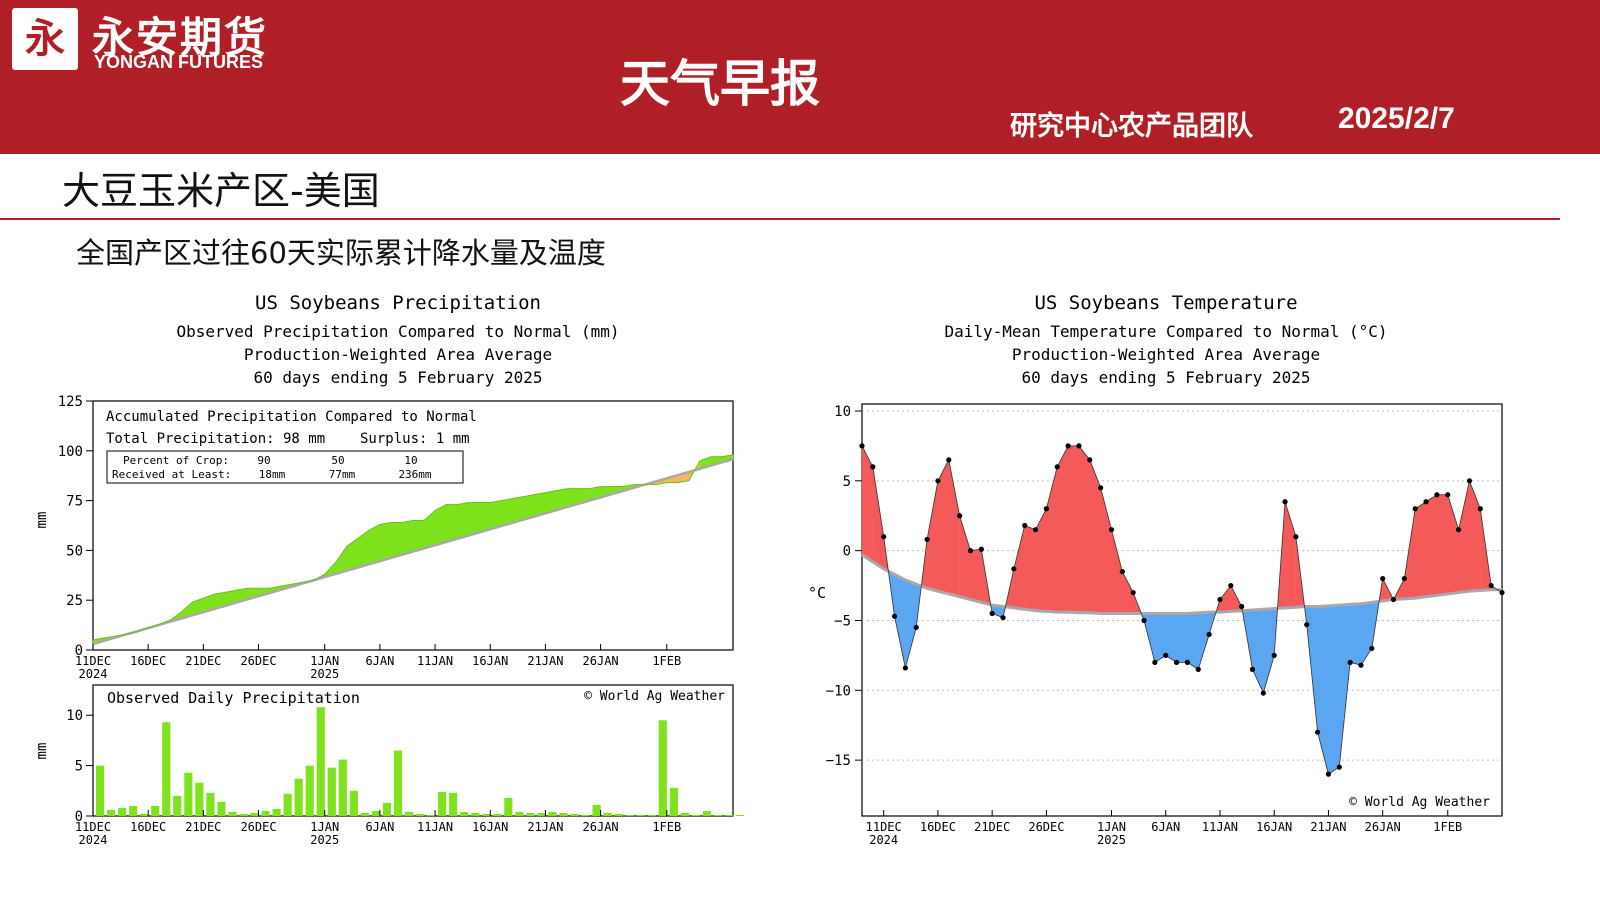 The image size is (1600, 900). I want to click on y-tick-label: 25, so click(74, 601).